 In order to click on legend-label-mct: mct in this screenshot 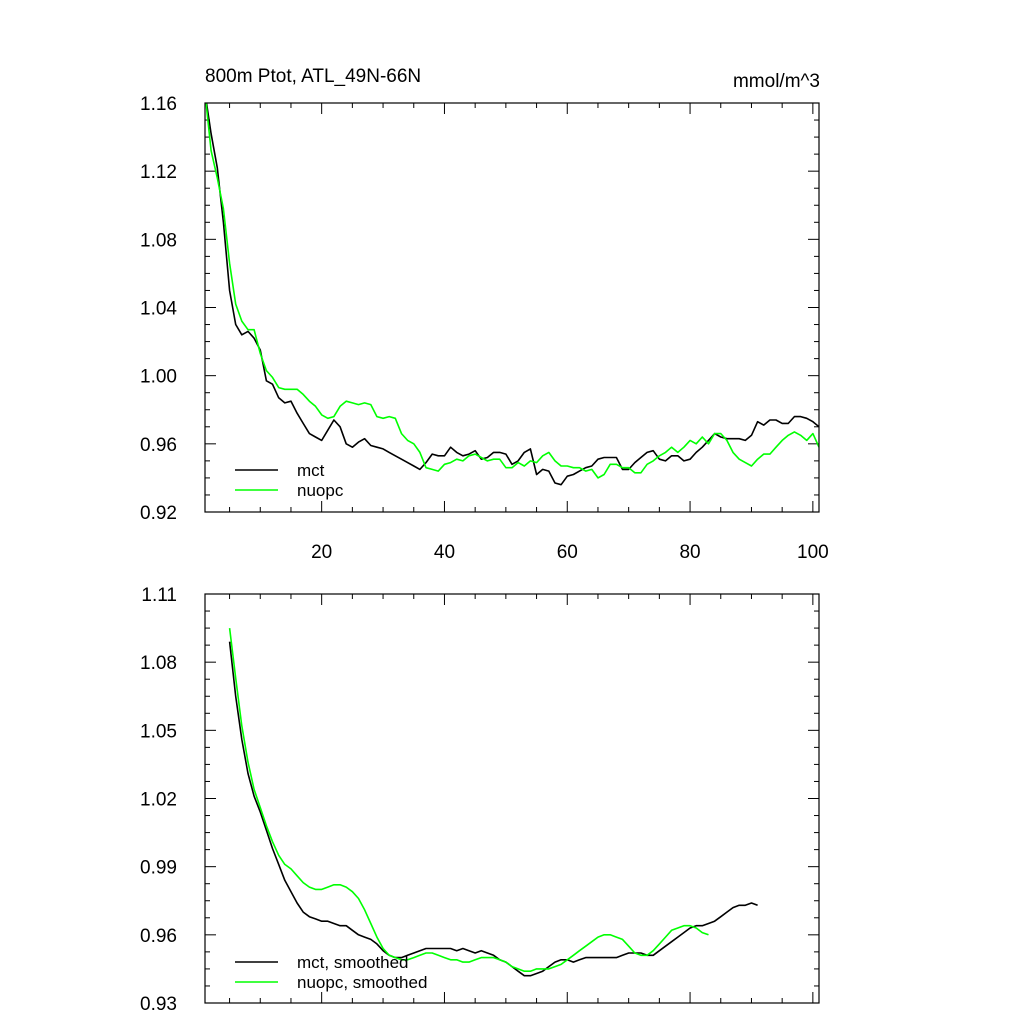, I will do `click(311, 470)`.